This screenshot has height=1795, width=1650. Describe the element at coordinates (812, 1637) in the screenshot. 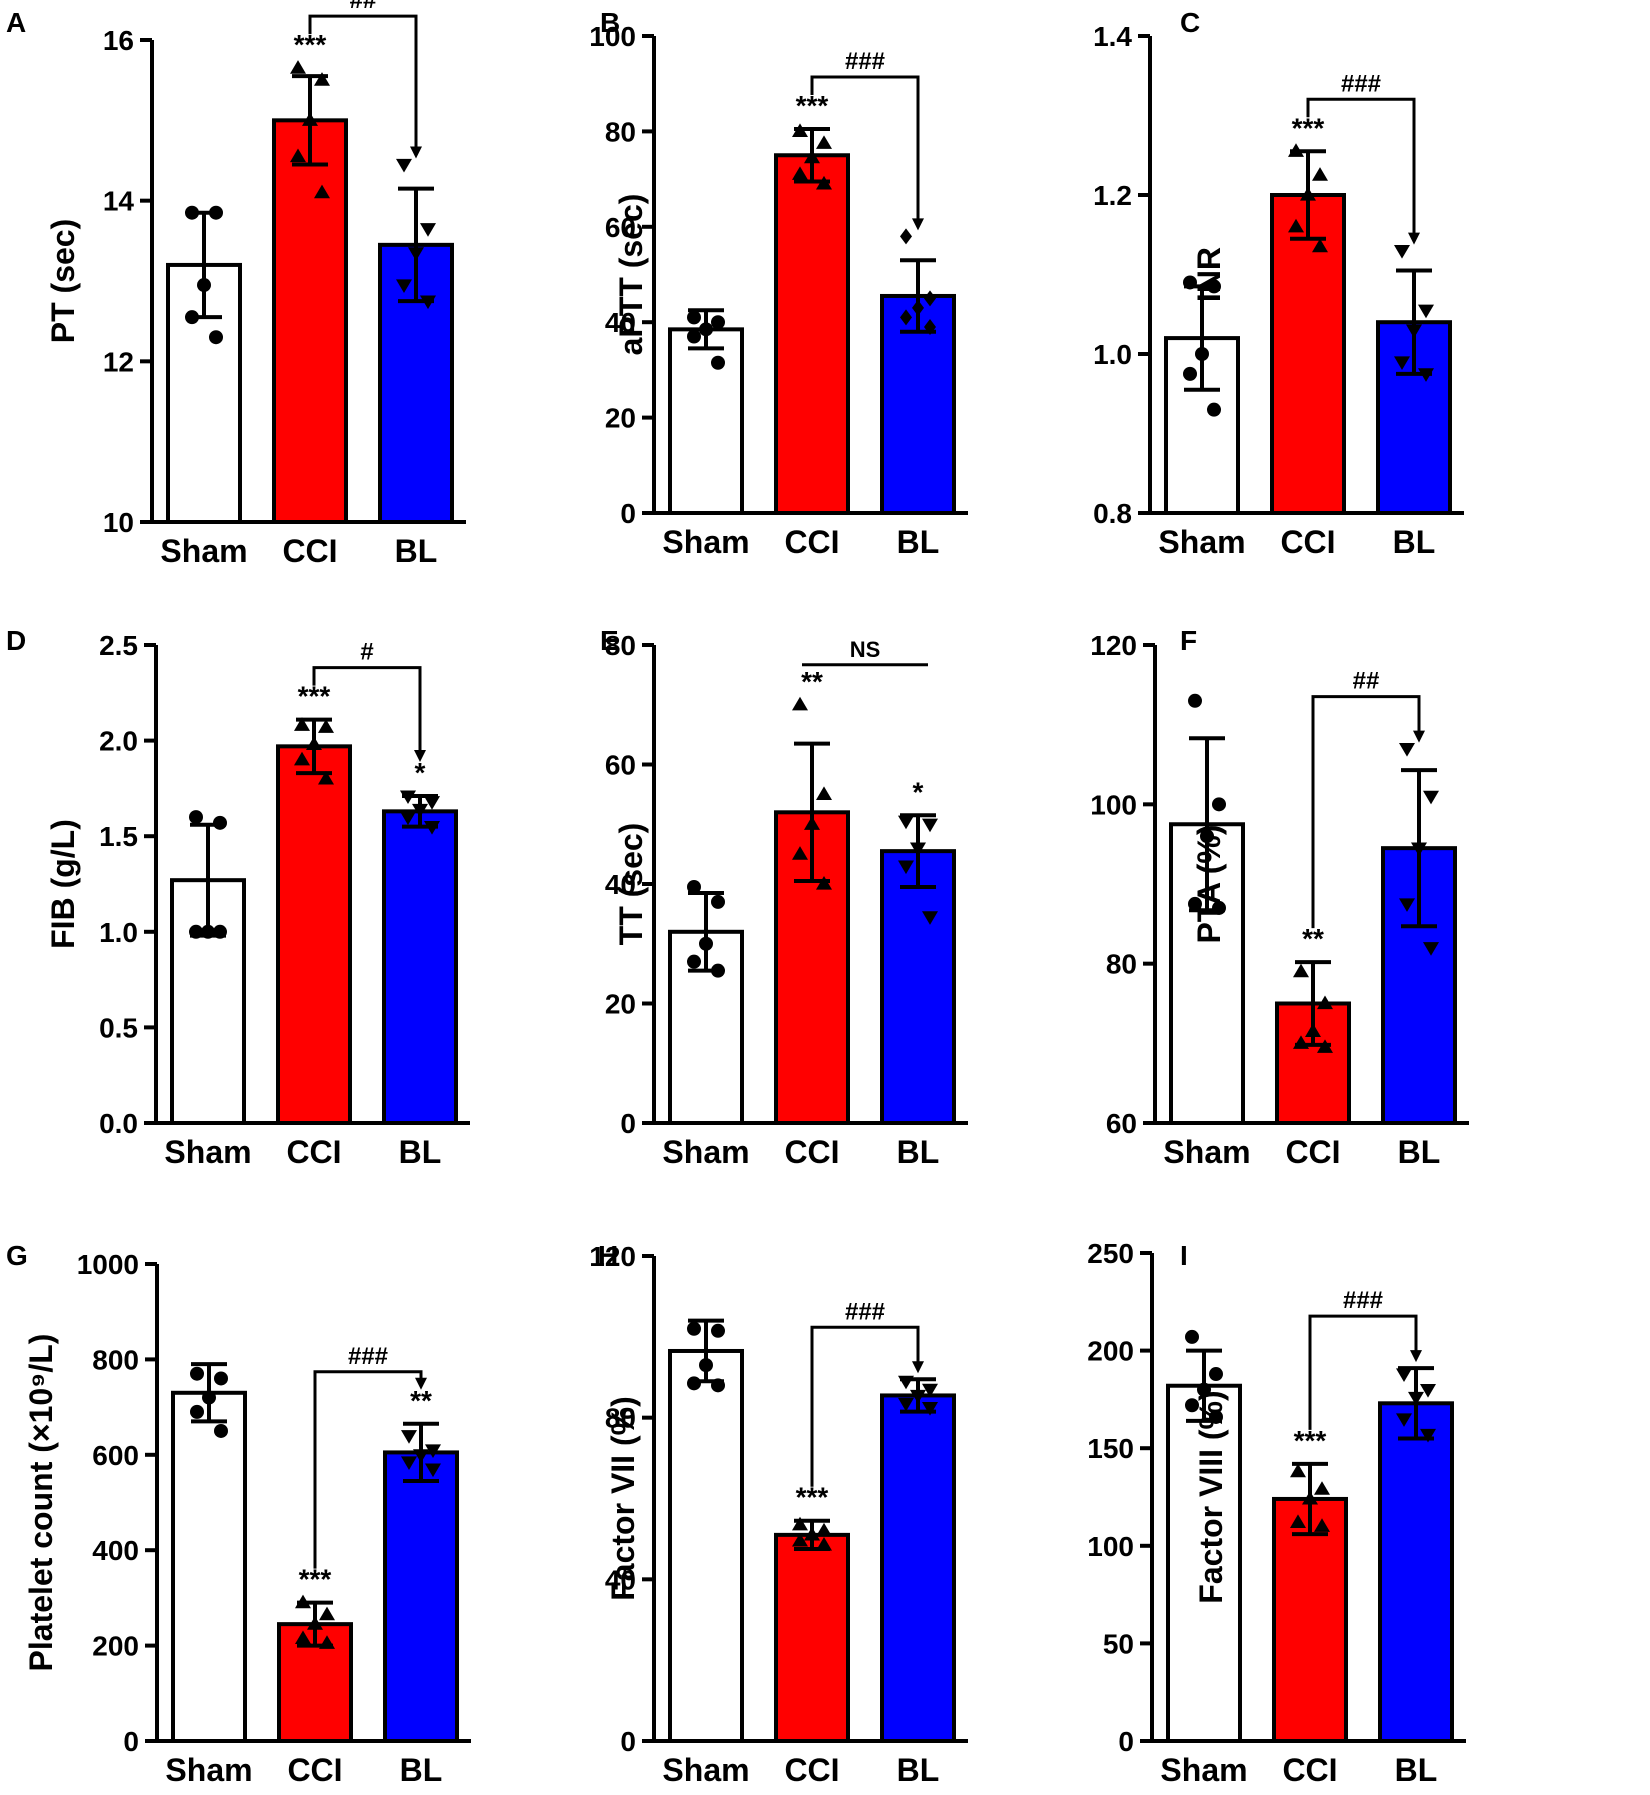

I see `bar-cci` at that location.